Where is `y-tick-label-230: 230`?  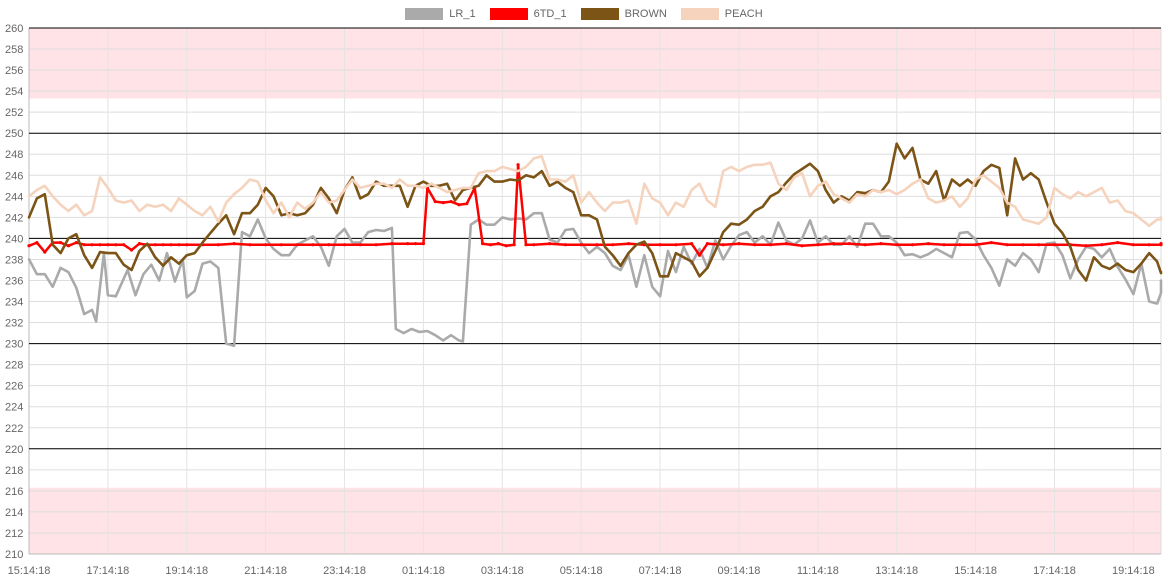 y-tick-label-230: 230 is located at coordinates (14, 345).